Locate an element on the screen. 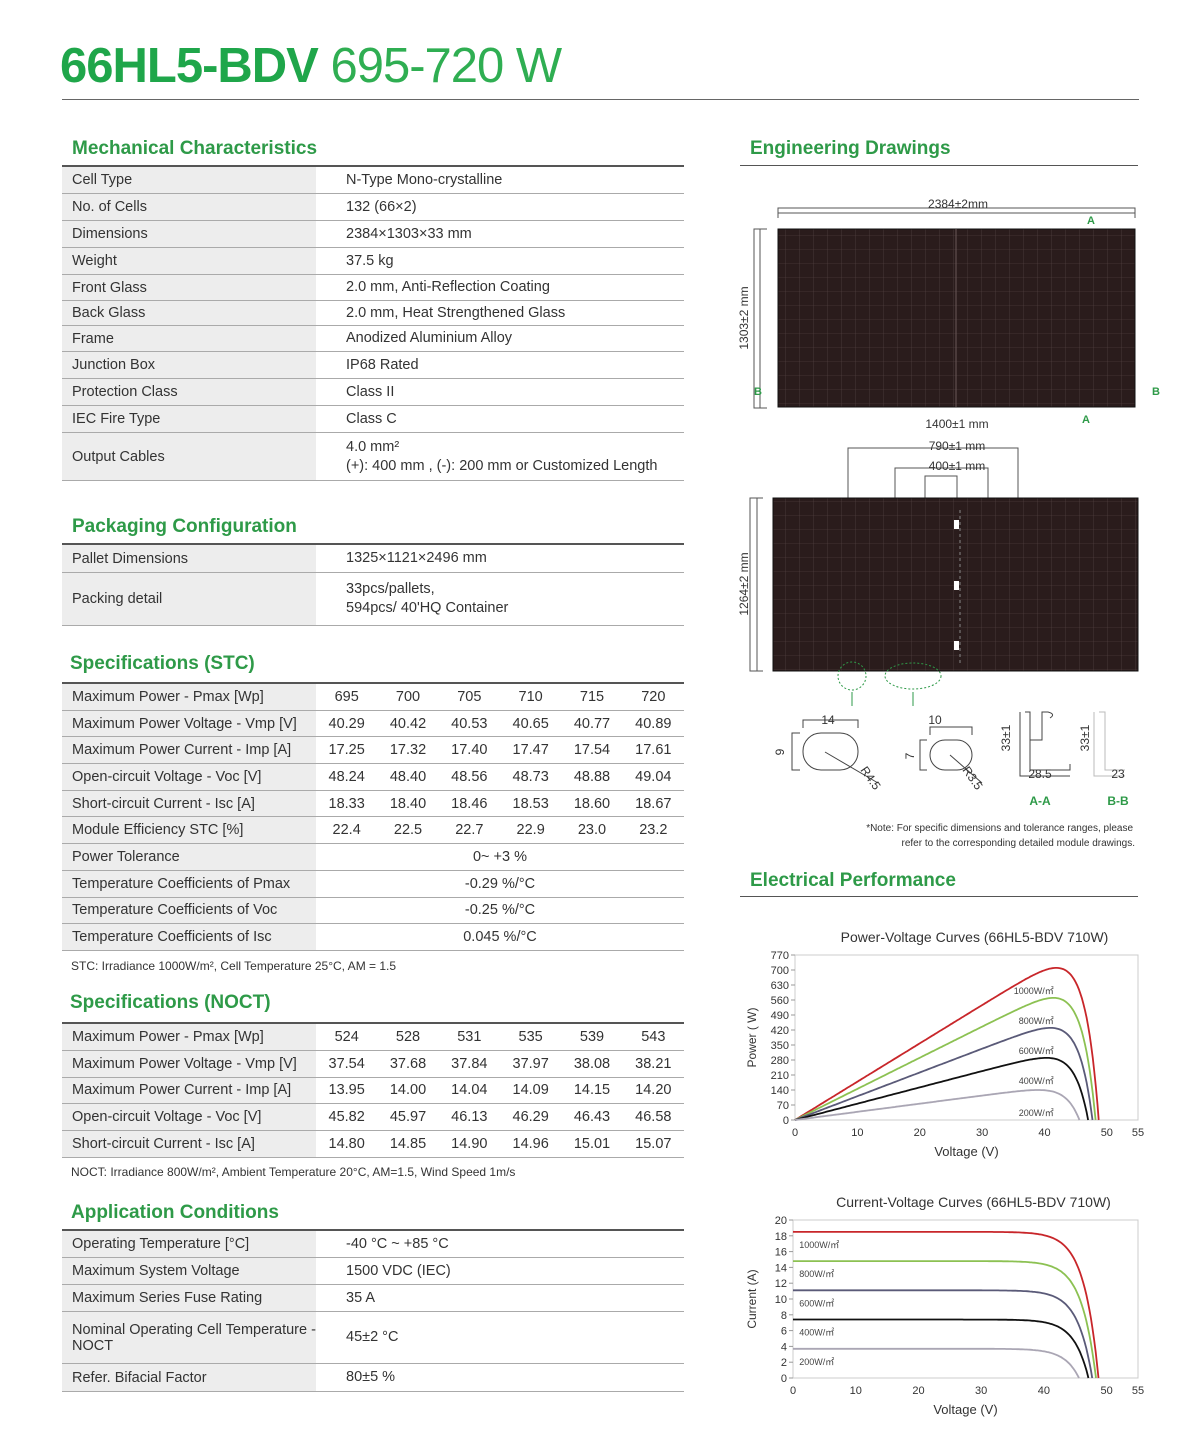 This screenshot has height=1451, width=1187. row-value: 33pcs/pallets, 594pcs/ 40'HQ Container is located at coordinates (500, 599).